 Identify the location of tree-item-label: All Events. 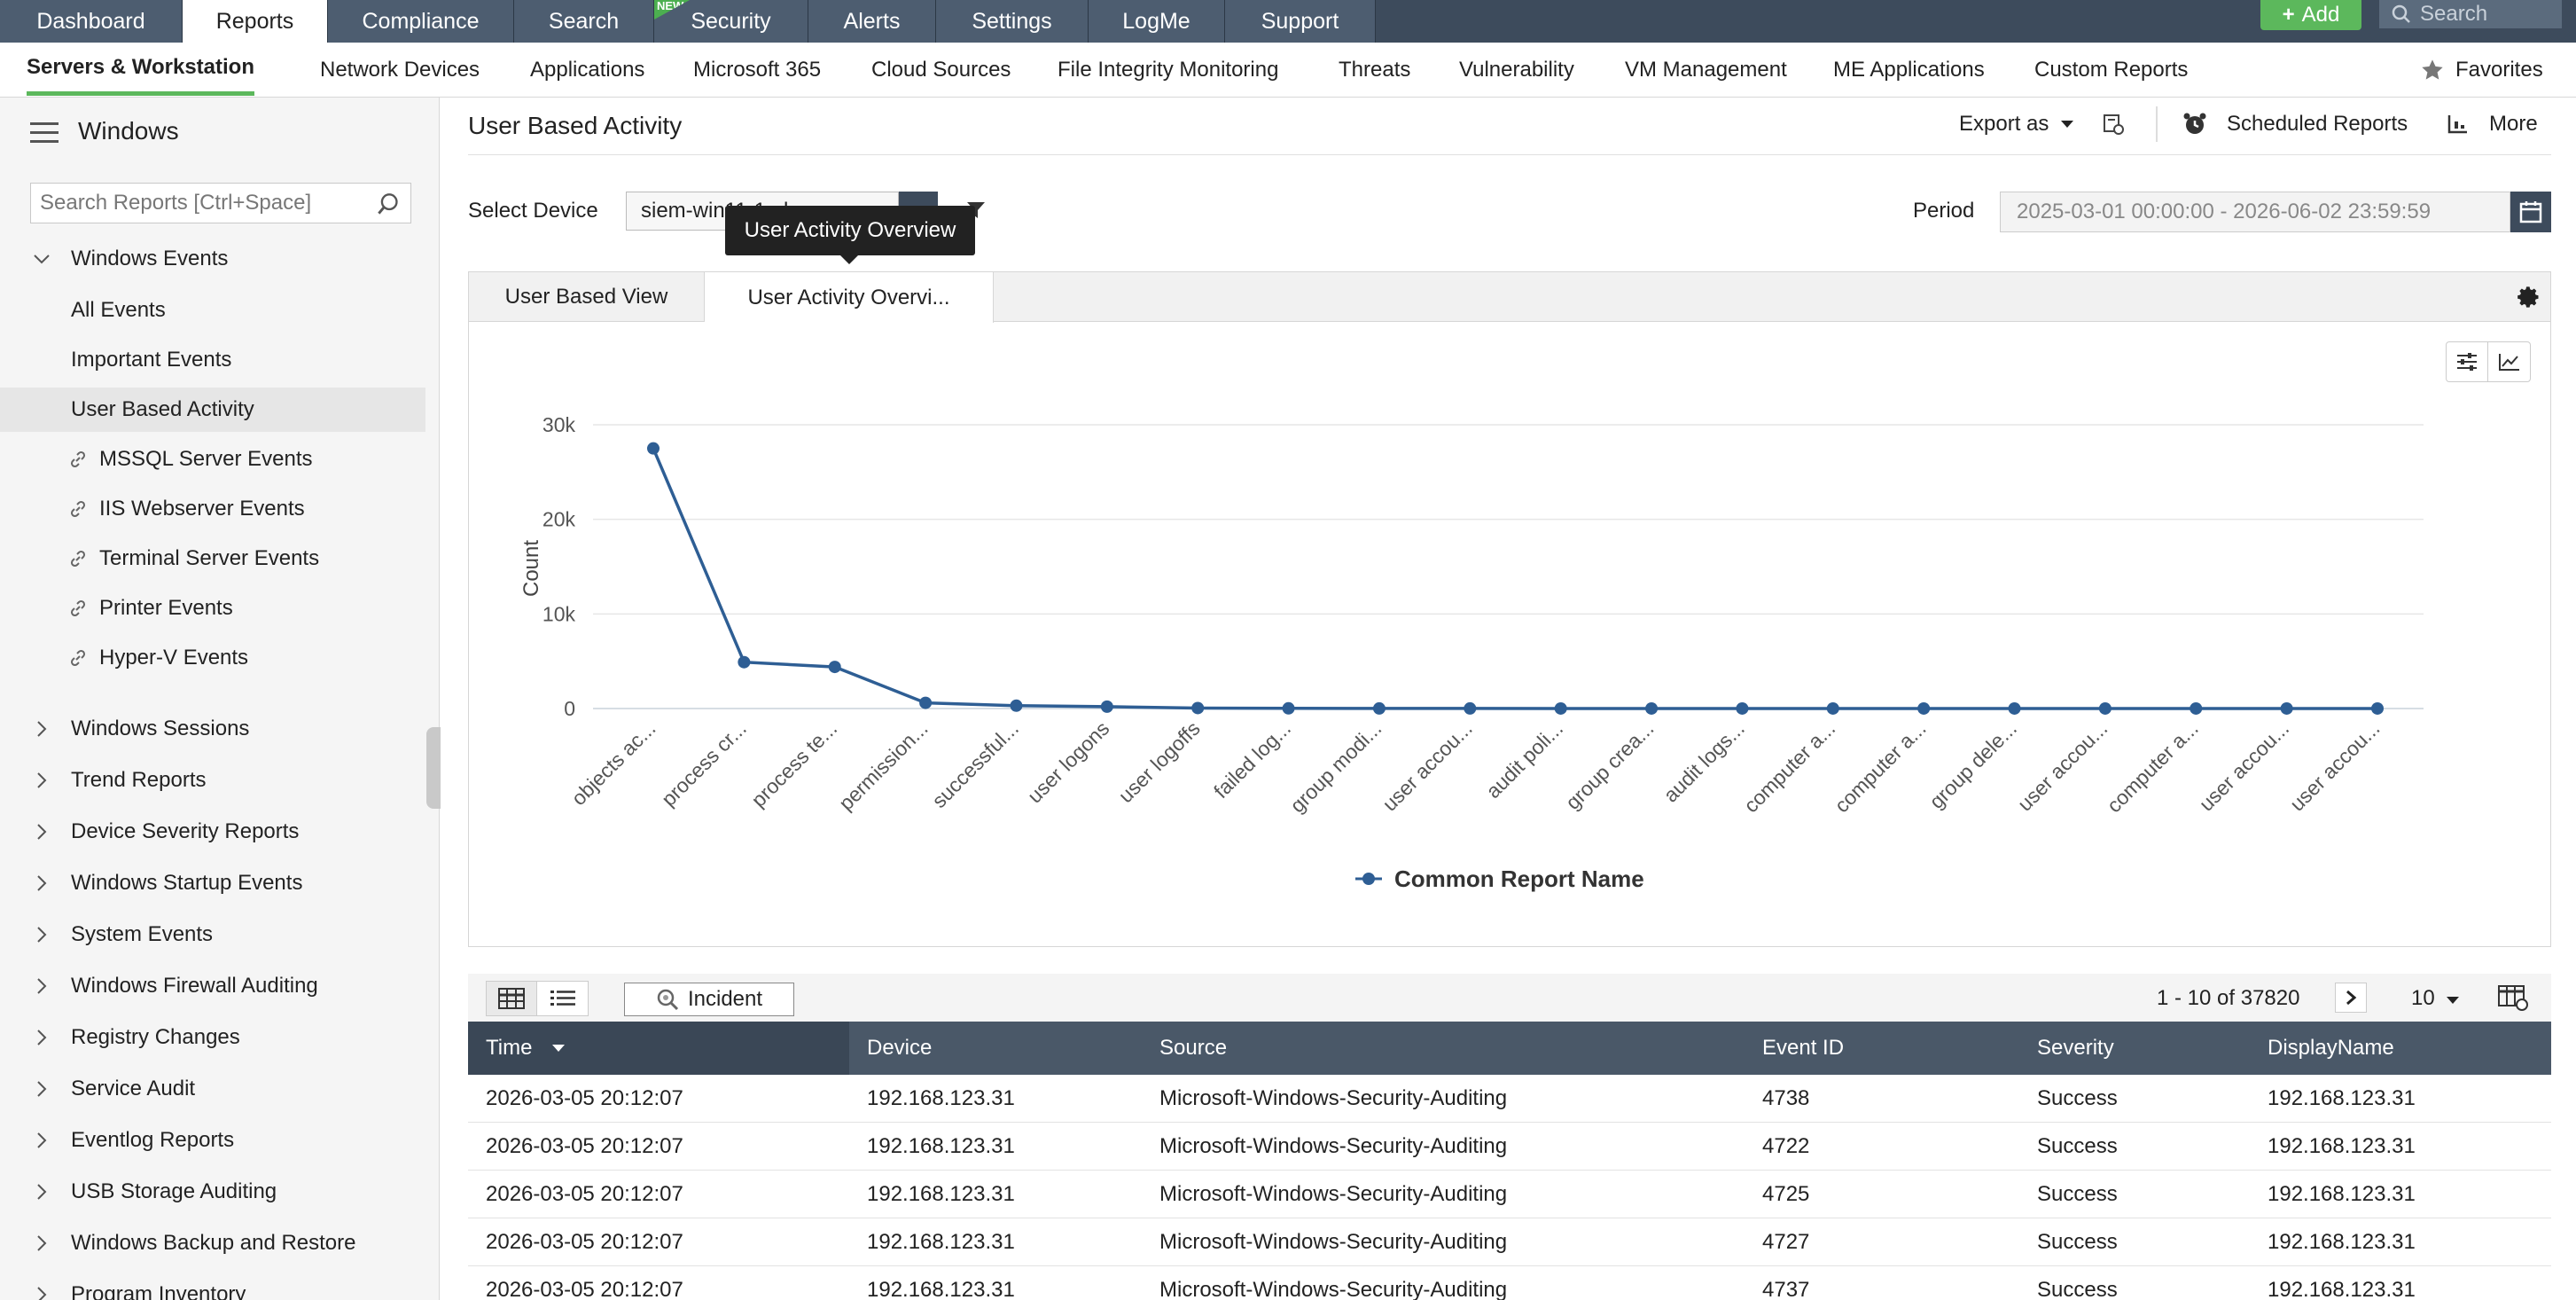
(118, 310).